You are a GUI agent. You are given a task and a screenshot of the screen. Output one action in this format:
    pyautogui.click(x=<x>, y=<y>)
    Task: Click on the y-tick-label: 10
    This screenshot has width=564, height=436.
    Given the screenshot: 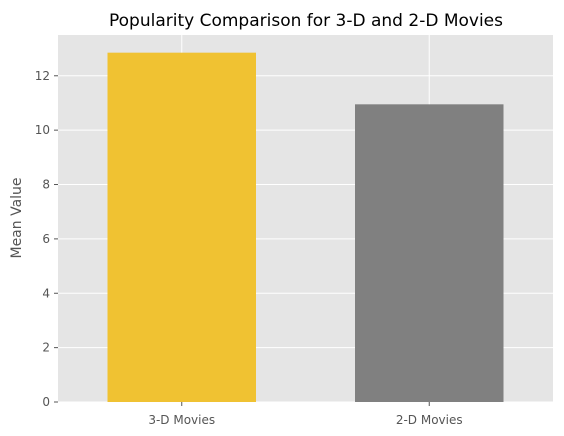 What is the action you would take?
    pyautogui.click(x=42, y=130)
    